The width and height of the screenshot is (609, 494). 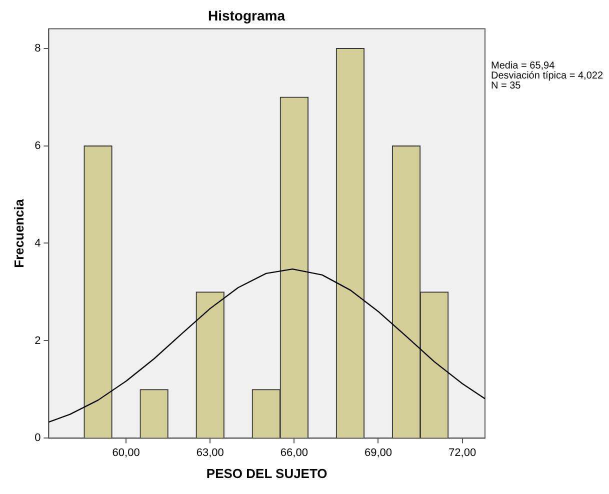 I want to click on y-tick-label: 2, so click(x=37, y=340).